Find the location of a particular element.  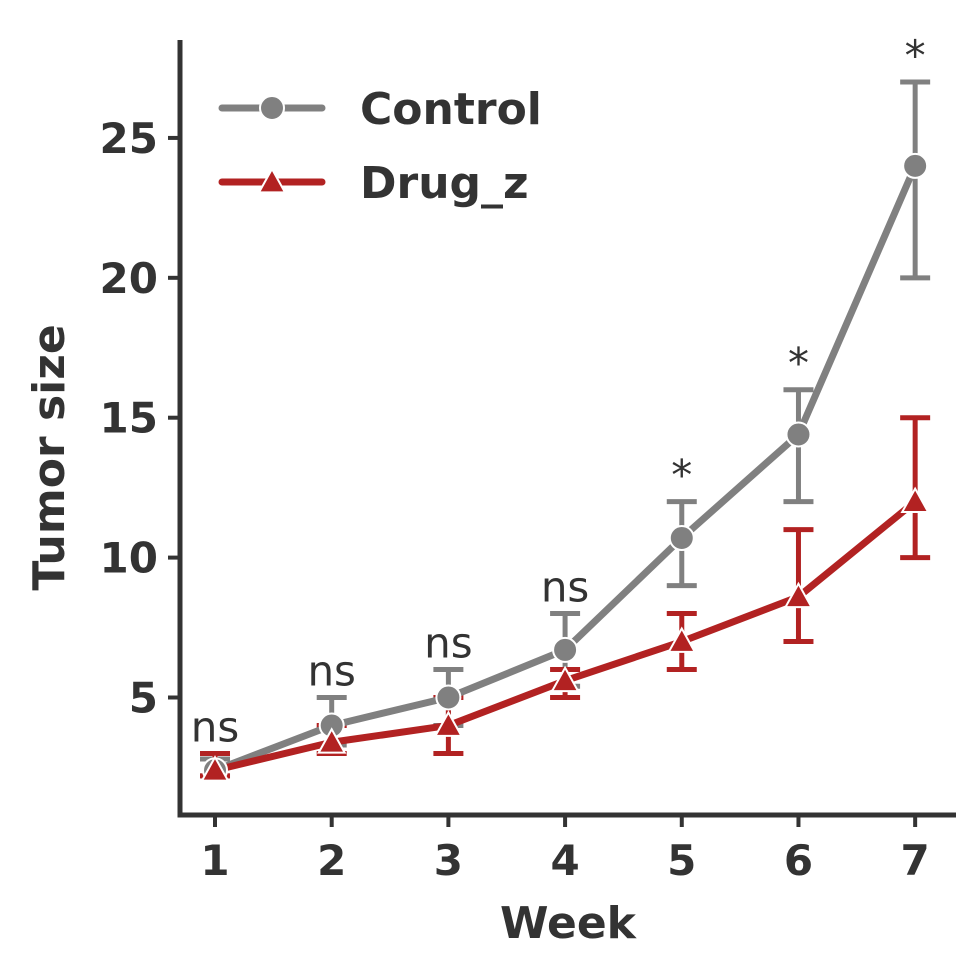

x-tick-label-2: 2 is located at coordinates (331, 860).